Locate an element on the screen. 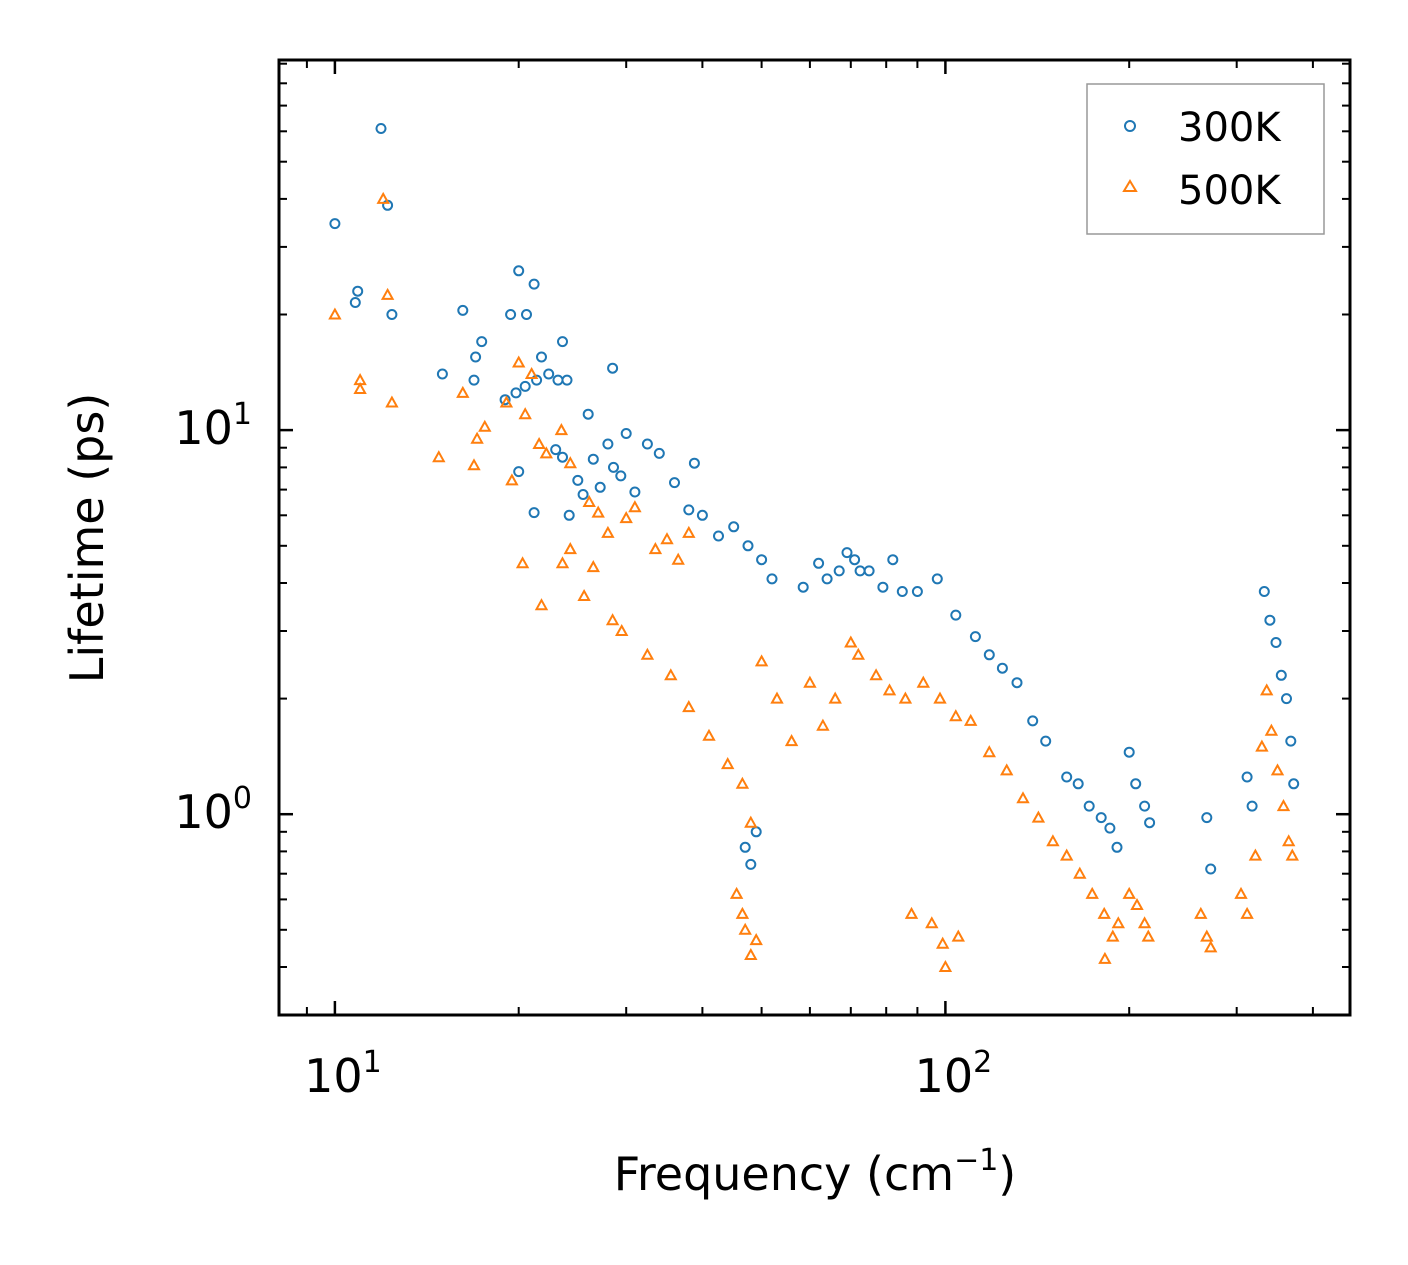 The height and width of the screenshot is (1265, 1408). legend-marker-300k is located at coordinates (1130, 126).